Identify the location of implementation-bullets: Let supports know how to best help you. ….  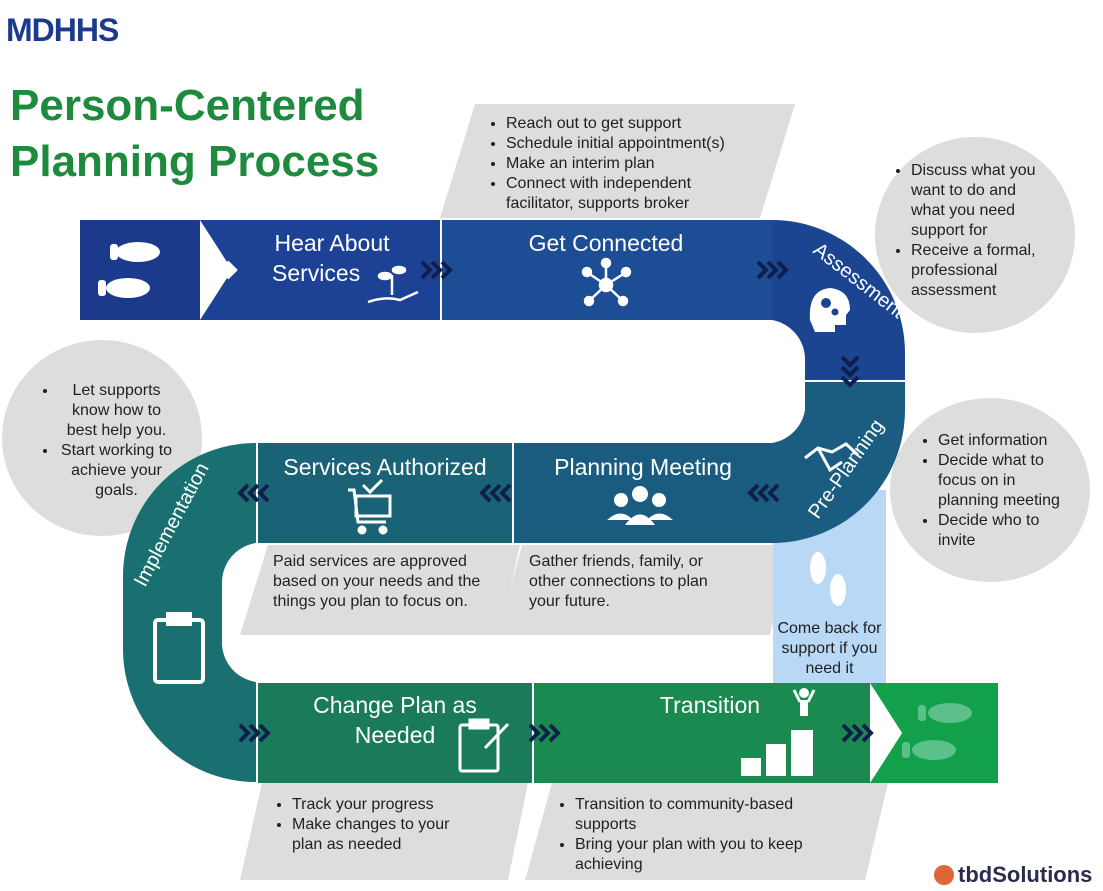
(107, 441).